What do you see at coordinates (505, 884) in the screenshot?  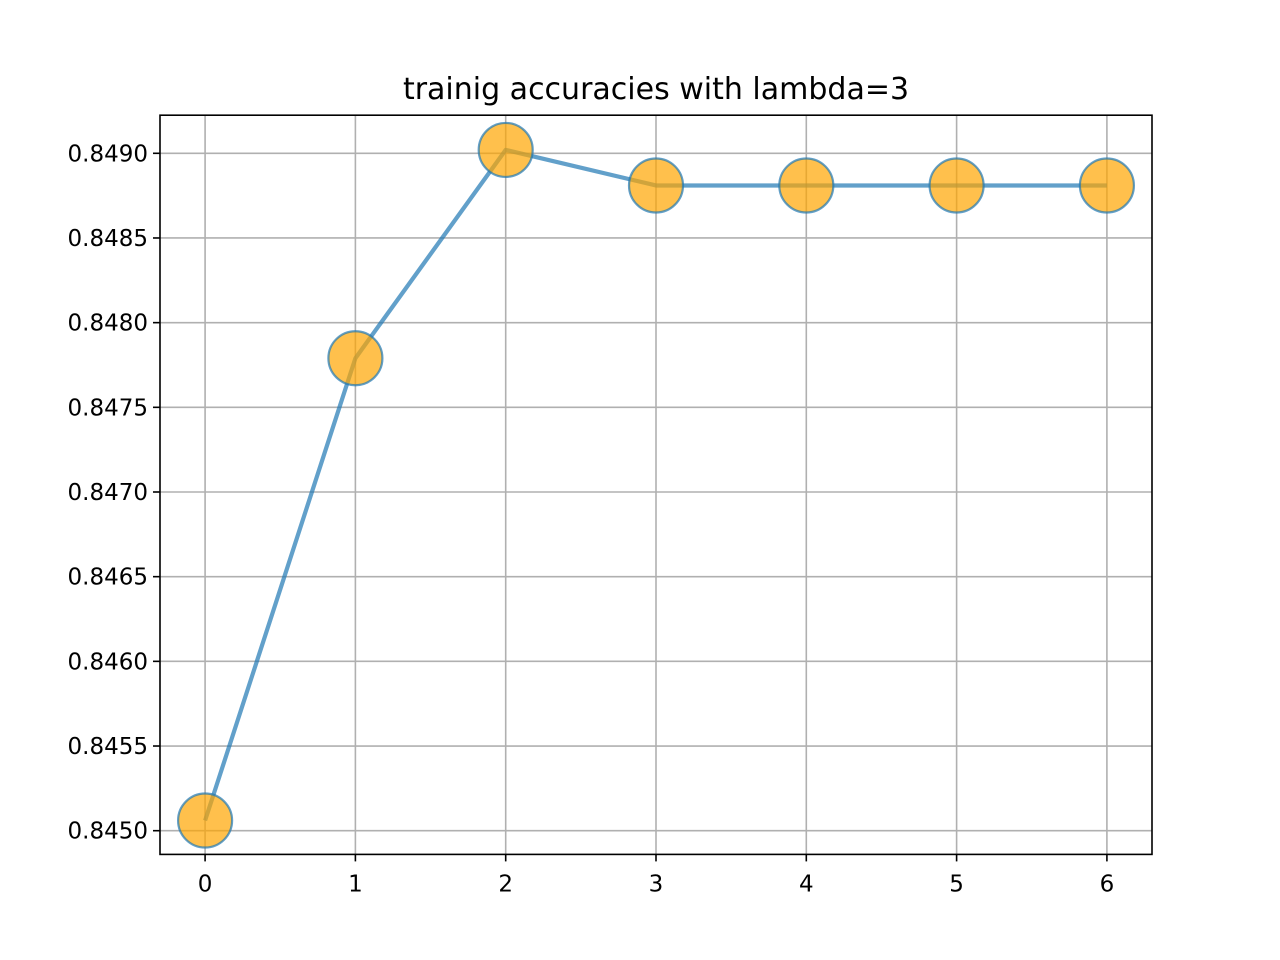 I see `x-tick-label: 2` at bounding box center [505, 884].